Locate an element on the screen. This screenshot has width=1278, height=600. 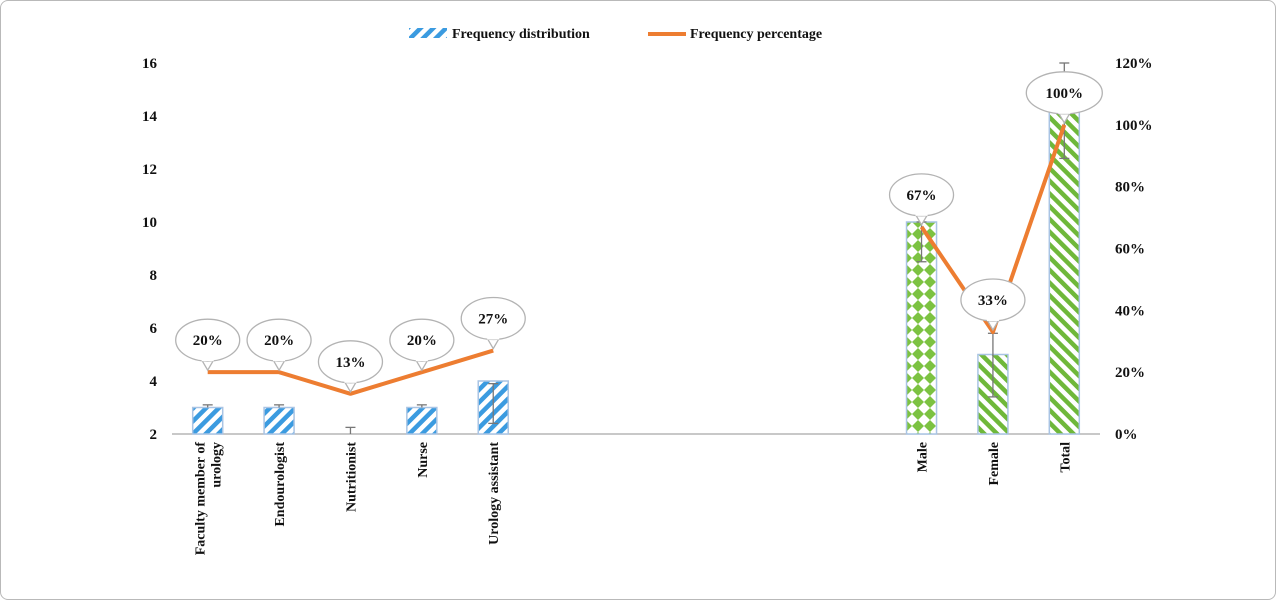
category-label: Female is located at coordinates (994, 464).